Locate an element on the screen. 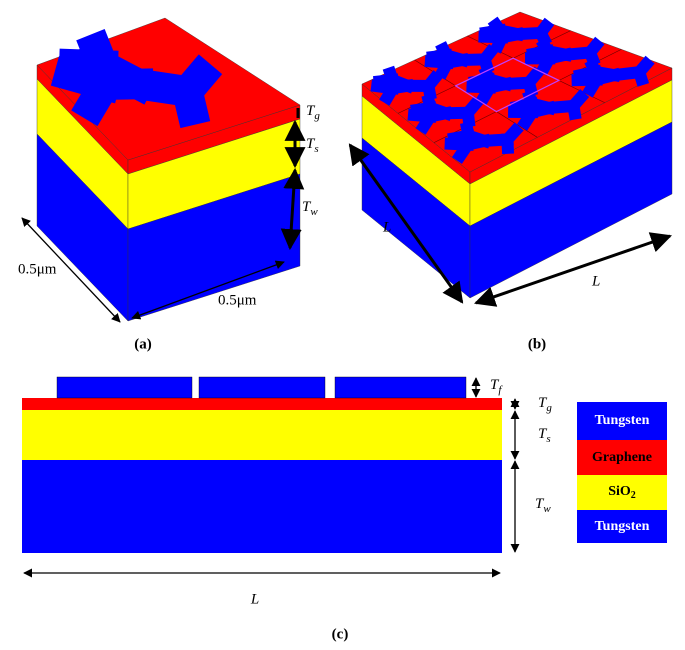  thickness-label: Tf is located at coordinates (496, 386).